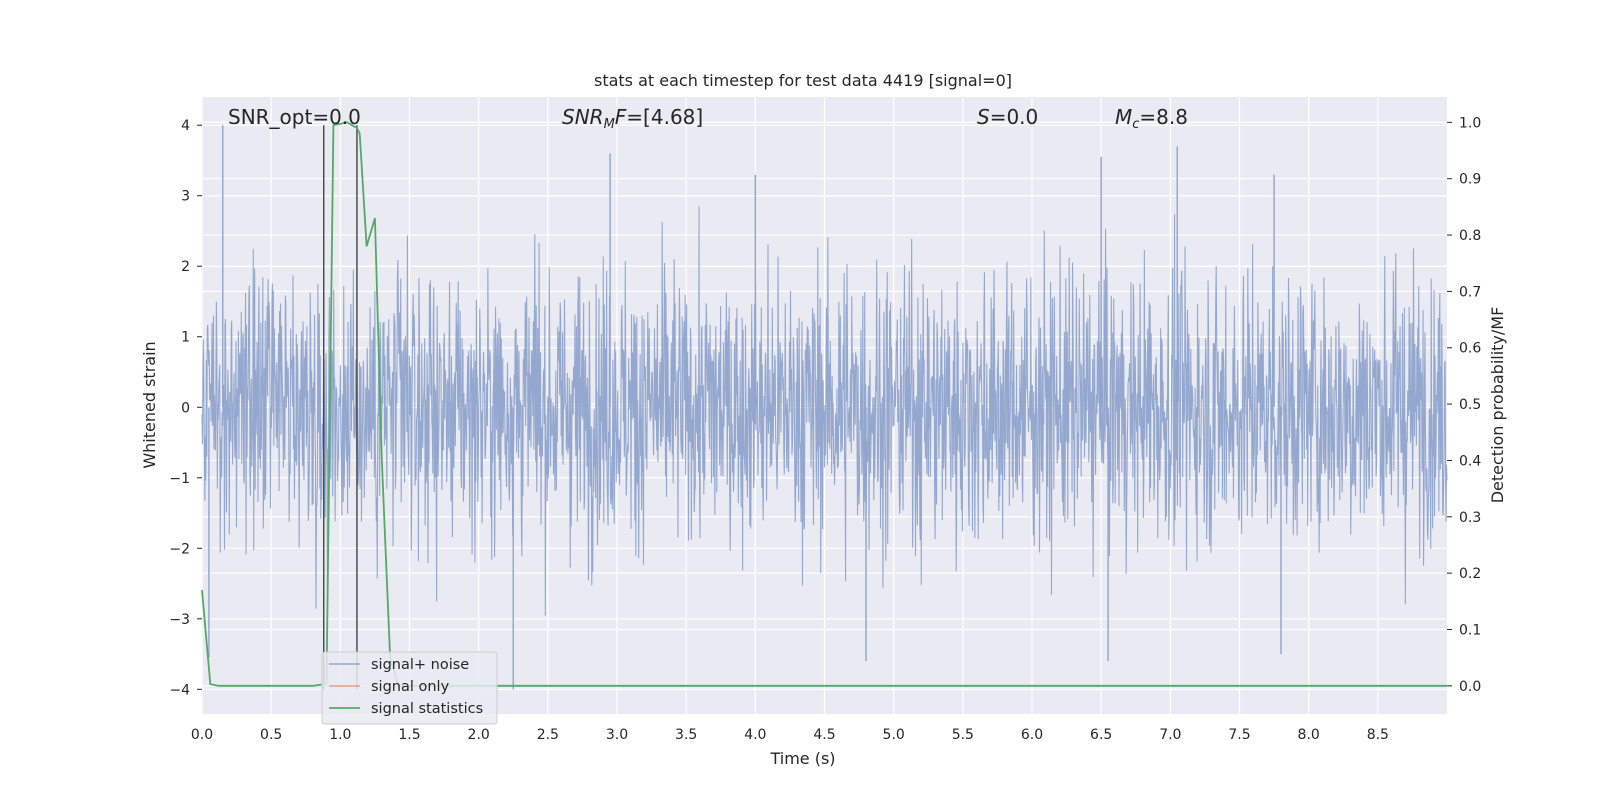  What do you see at coordinates (1239, 735) in the screenshot?
I see `x-tick-label: 7.5` at bounding box center [1239, 735].